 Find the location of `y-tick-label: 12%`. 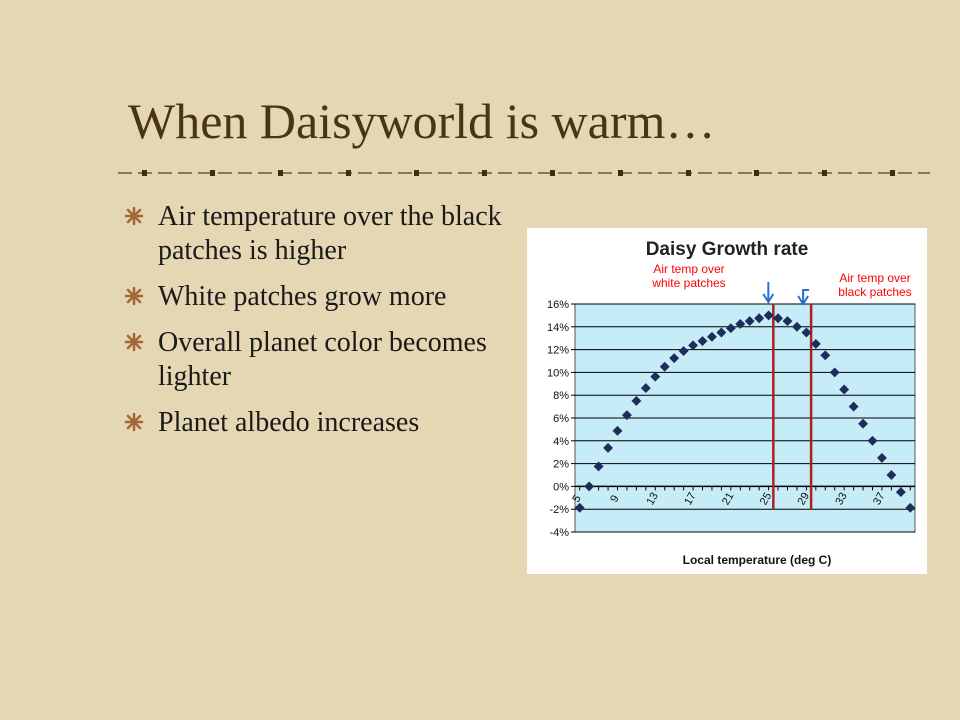

y-tick-label: 12% is located at coordinates (558, 351).